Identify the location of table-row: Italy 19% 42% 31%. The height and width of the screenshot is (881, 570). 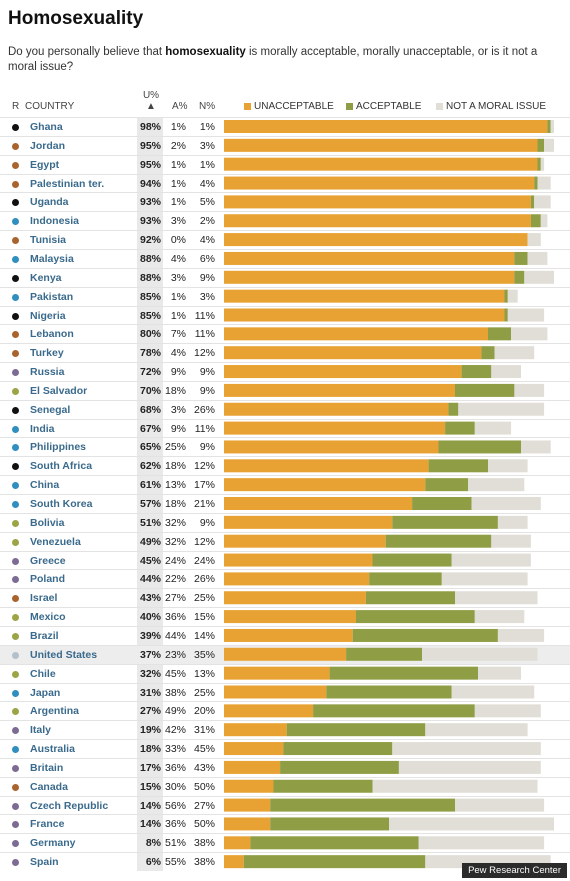
(285, 729).